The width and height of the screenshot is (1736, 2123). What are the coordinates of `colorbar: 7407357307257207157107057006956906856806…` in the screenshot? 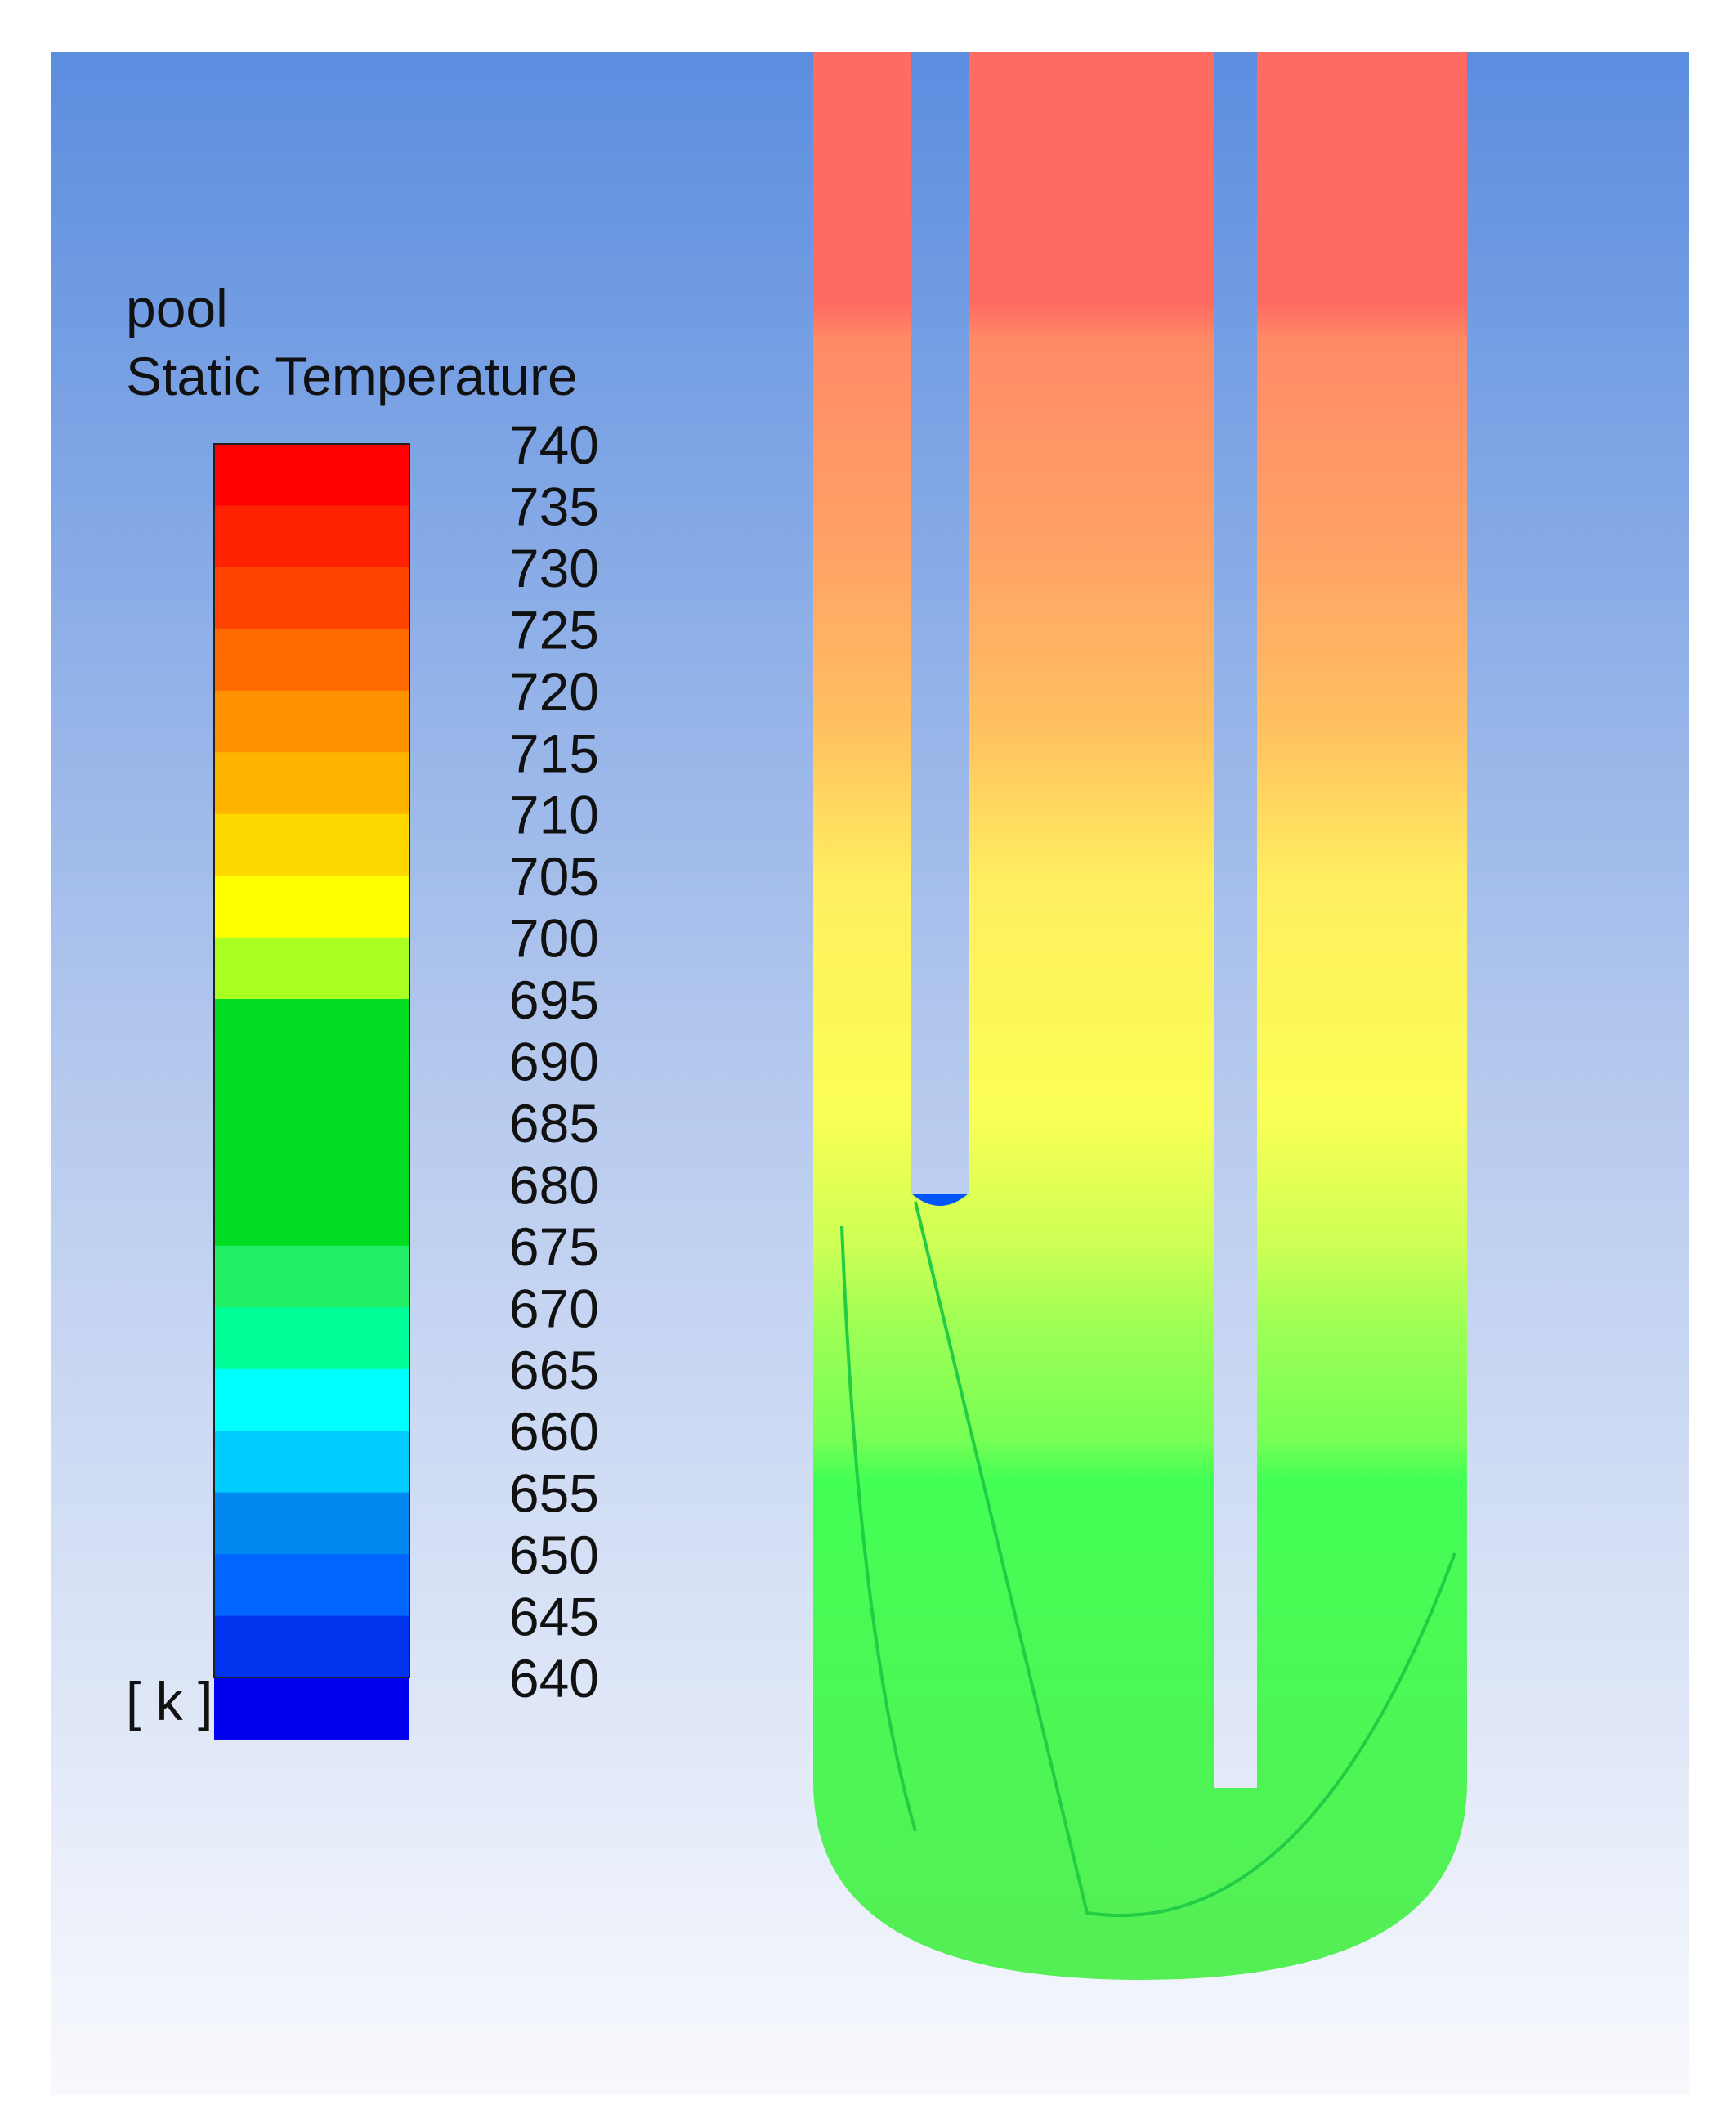 It's located at (406, 1077).